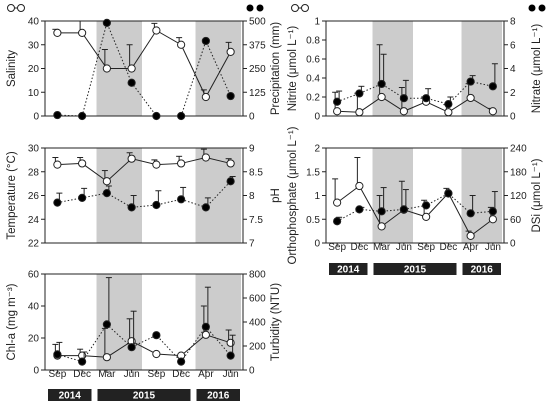 This screenshot has height=403, width=550. What do you see at coordinates (34, 275) in the screenshot?
I see `left-tick-label: 60` at bounding box center [34, 275].